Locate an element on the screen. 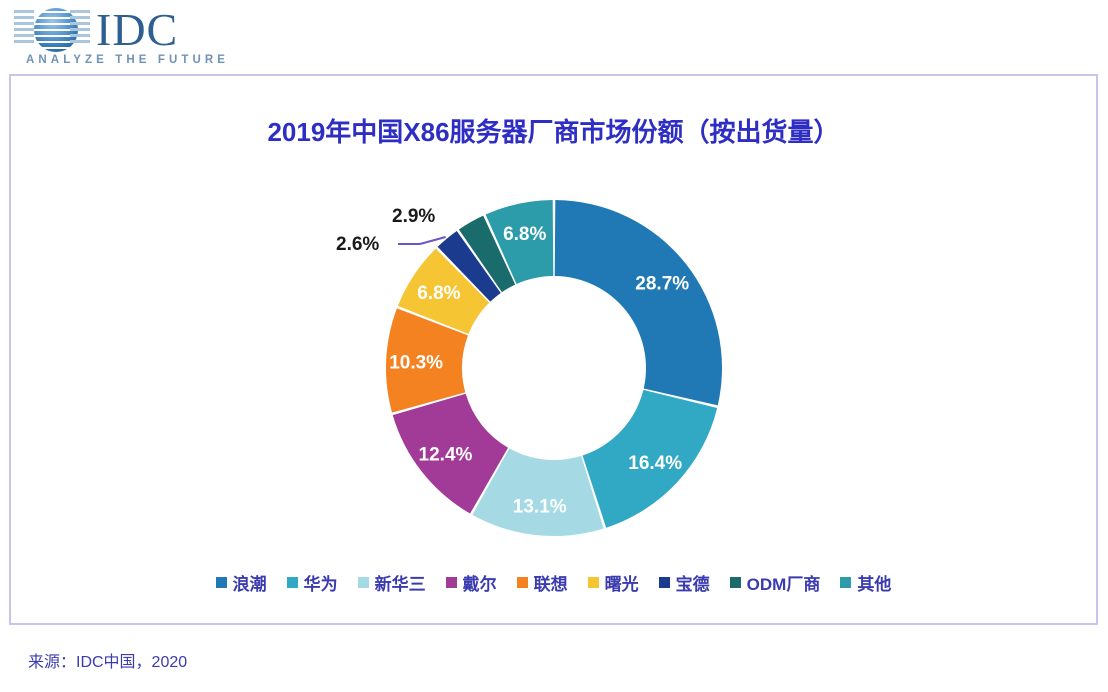  legend-item: 联想 is located at coordinates (542, 582).